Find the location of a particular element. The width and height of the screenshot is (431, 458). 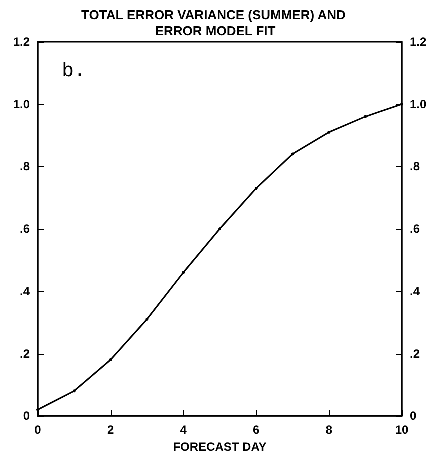

chart-title: TOTAL ERROR VARIANCE (SUMMER) AND ERROR MODEL FIT is located at coordinates (216, 23).